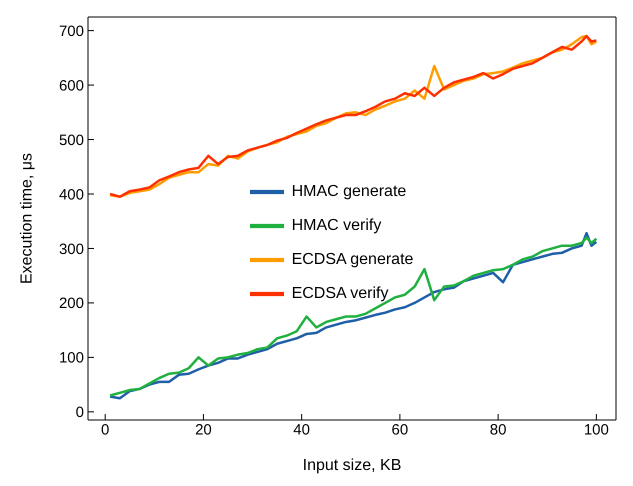 This screenshot has width=633, height=486. What do you see at coordinates (301, 430) in the screenshot?
I see `x-tick-label: 40` at bounding box center [301, 430].